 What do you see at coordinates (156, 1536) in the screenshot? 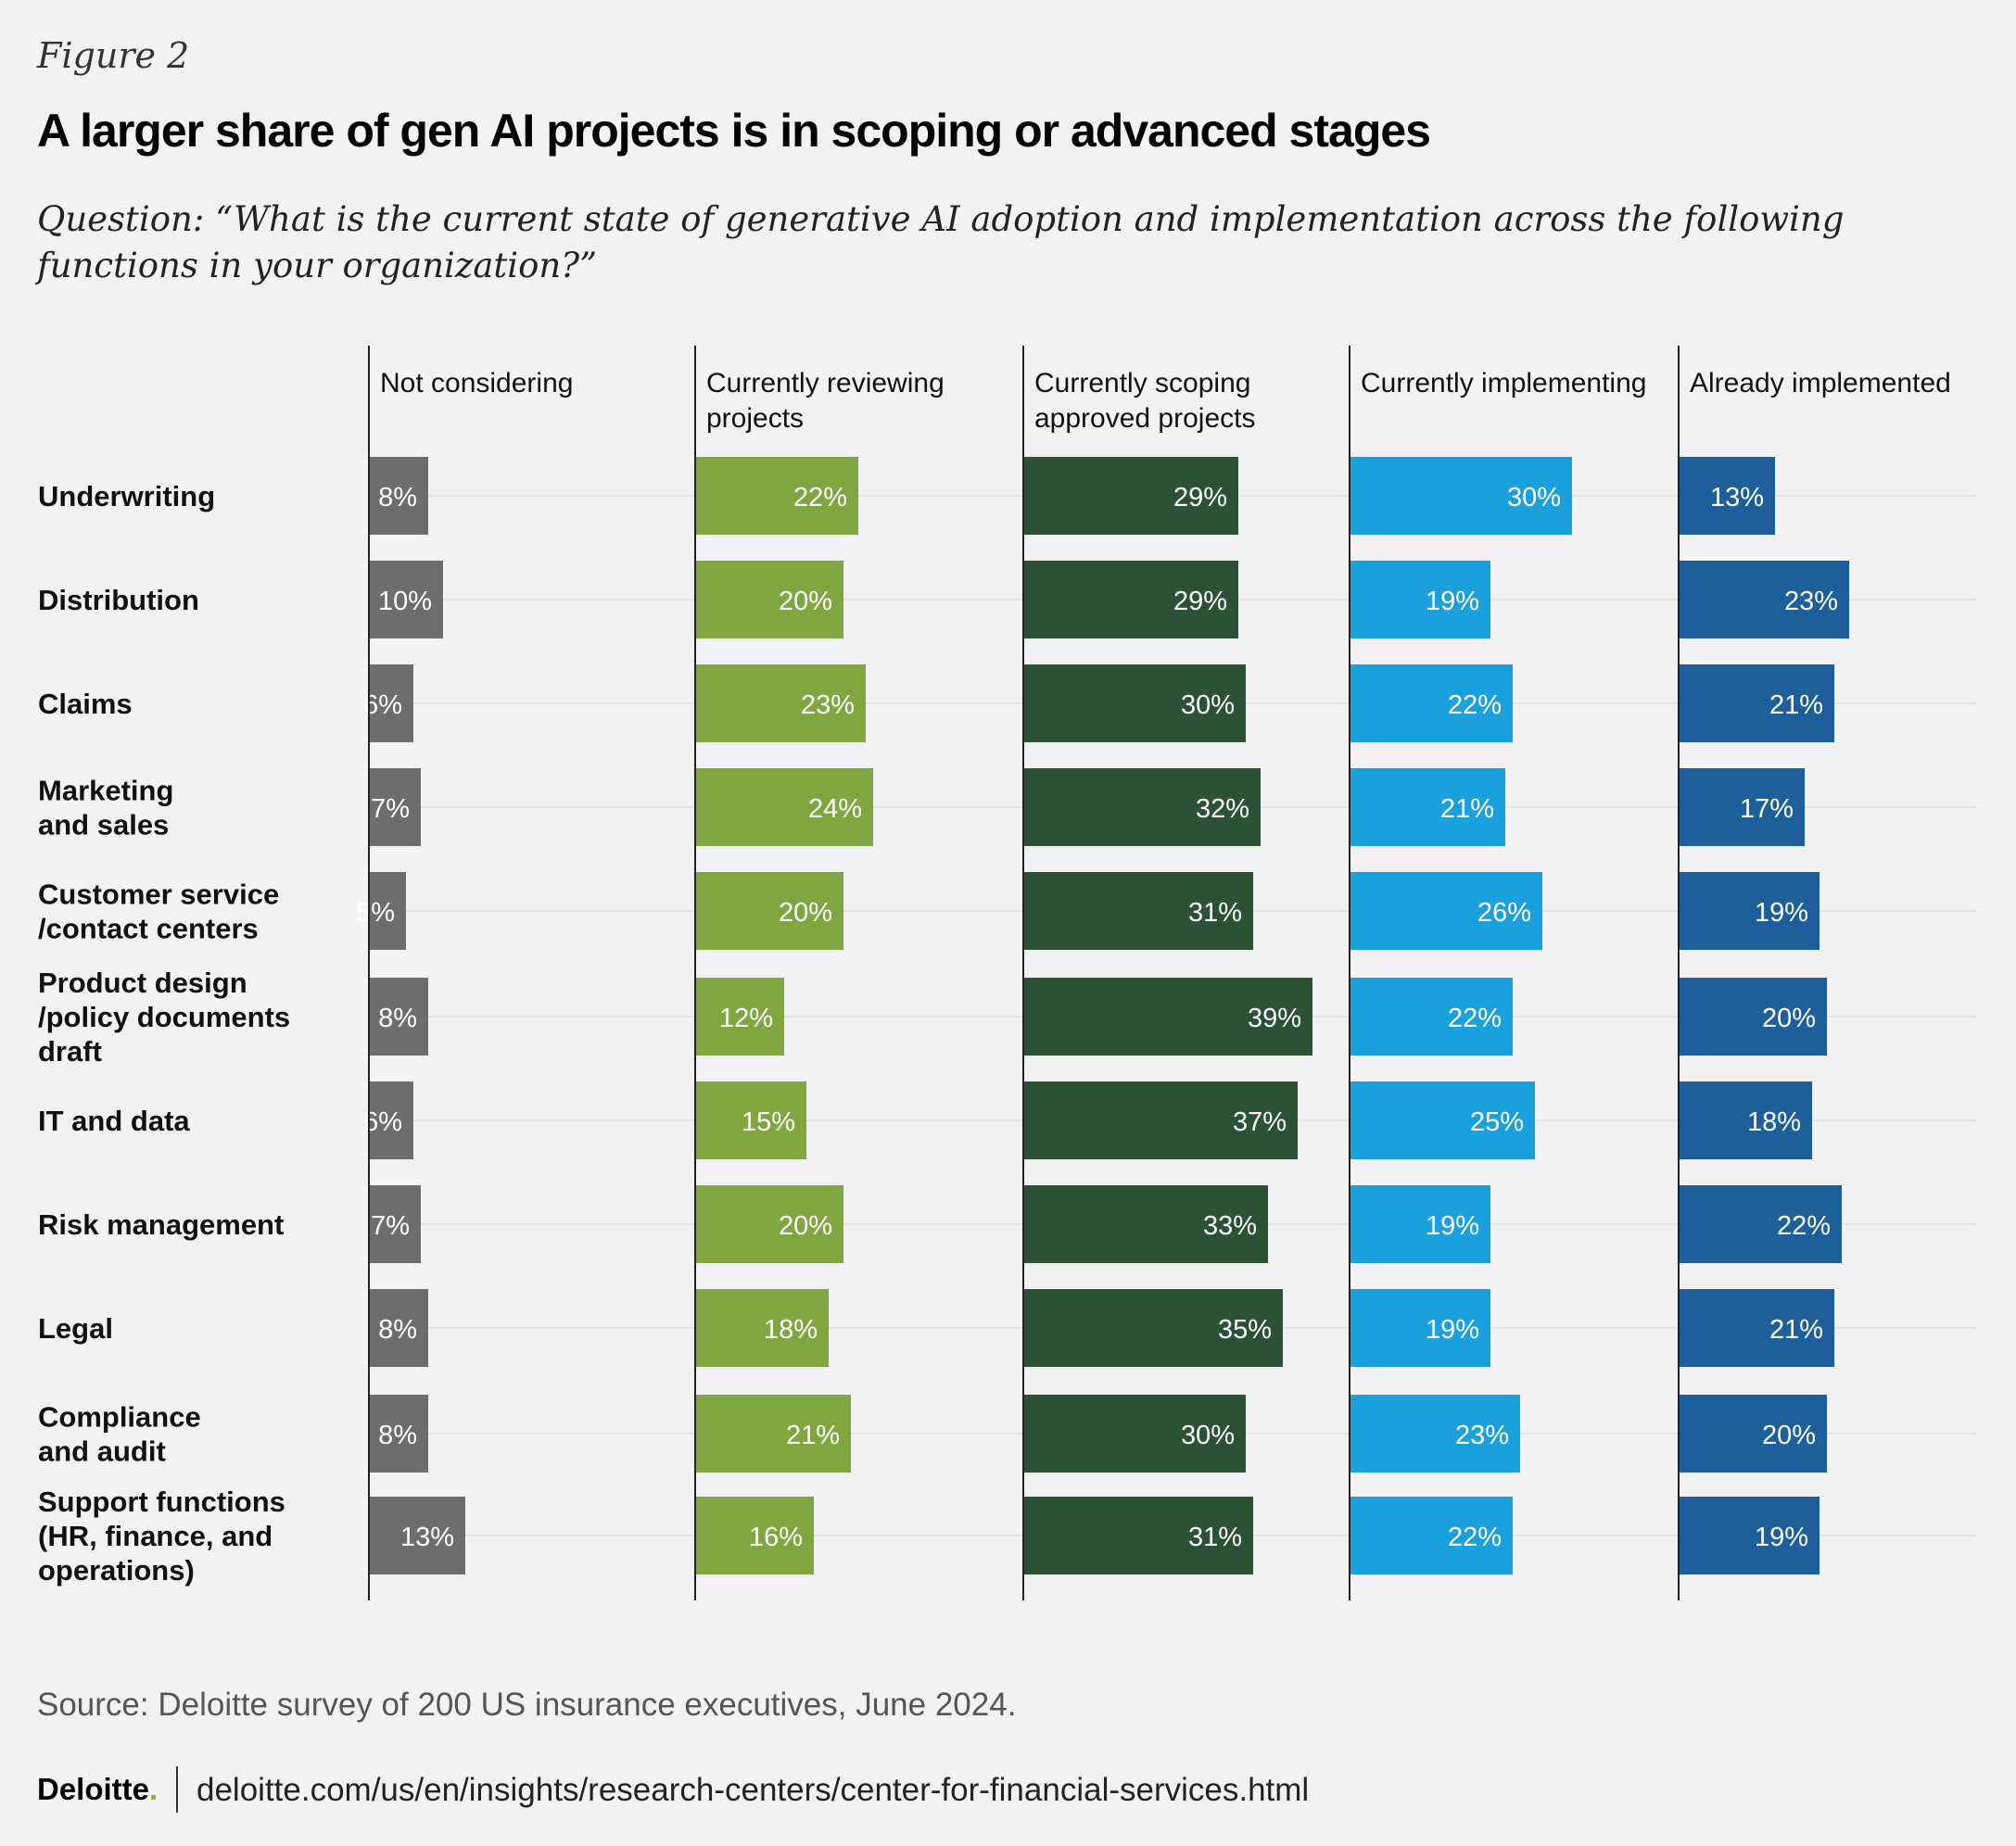
I see `category-label-line: (HR, finance, and` at bounding box center [156, 1536].